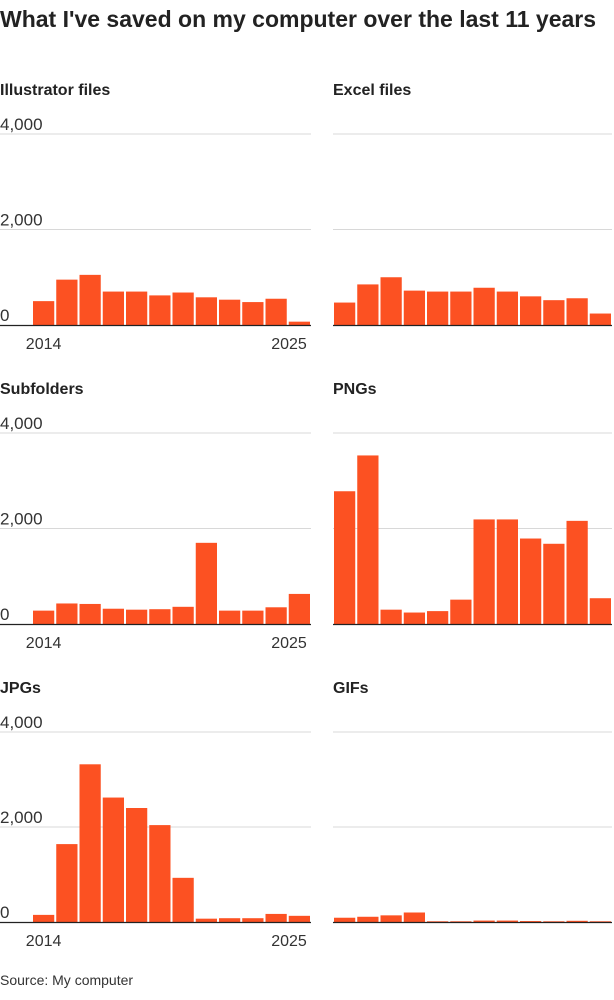 The width and height of the screenshot is (614, 1000). I want to click on x-tick-label-jpgs-first: 2014, so click(44, 941).